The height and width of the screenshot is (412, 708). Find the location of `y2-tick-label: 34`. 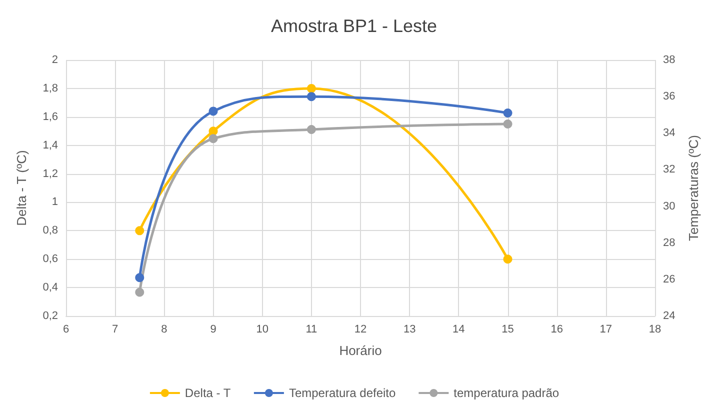

y2-tick-label: 34 is located at coordinates (669, 133).